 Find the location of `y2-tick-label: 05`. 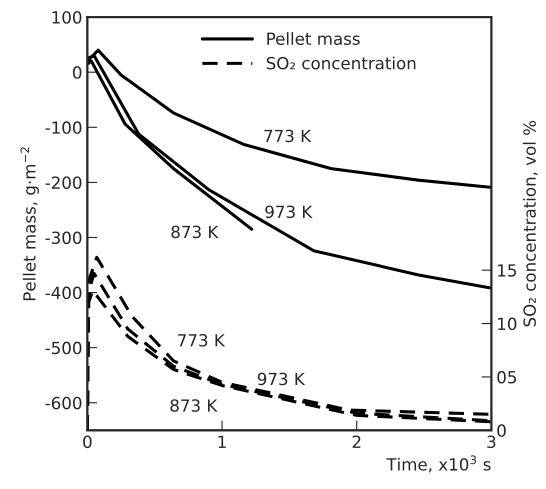

y2-tick-label: 05 is located at coordinates (506, 377).